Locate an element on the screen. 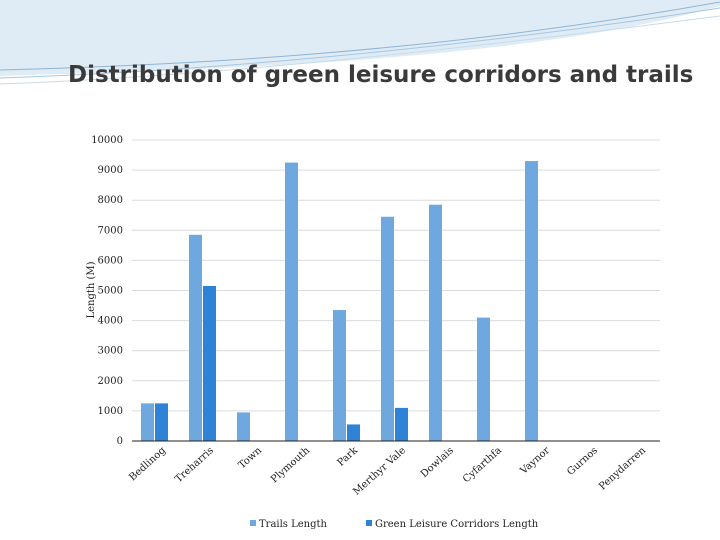  x-tick-label: Plymouth is located at coordinates (290, 465).